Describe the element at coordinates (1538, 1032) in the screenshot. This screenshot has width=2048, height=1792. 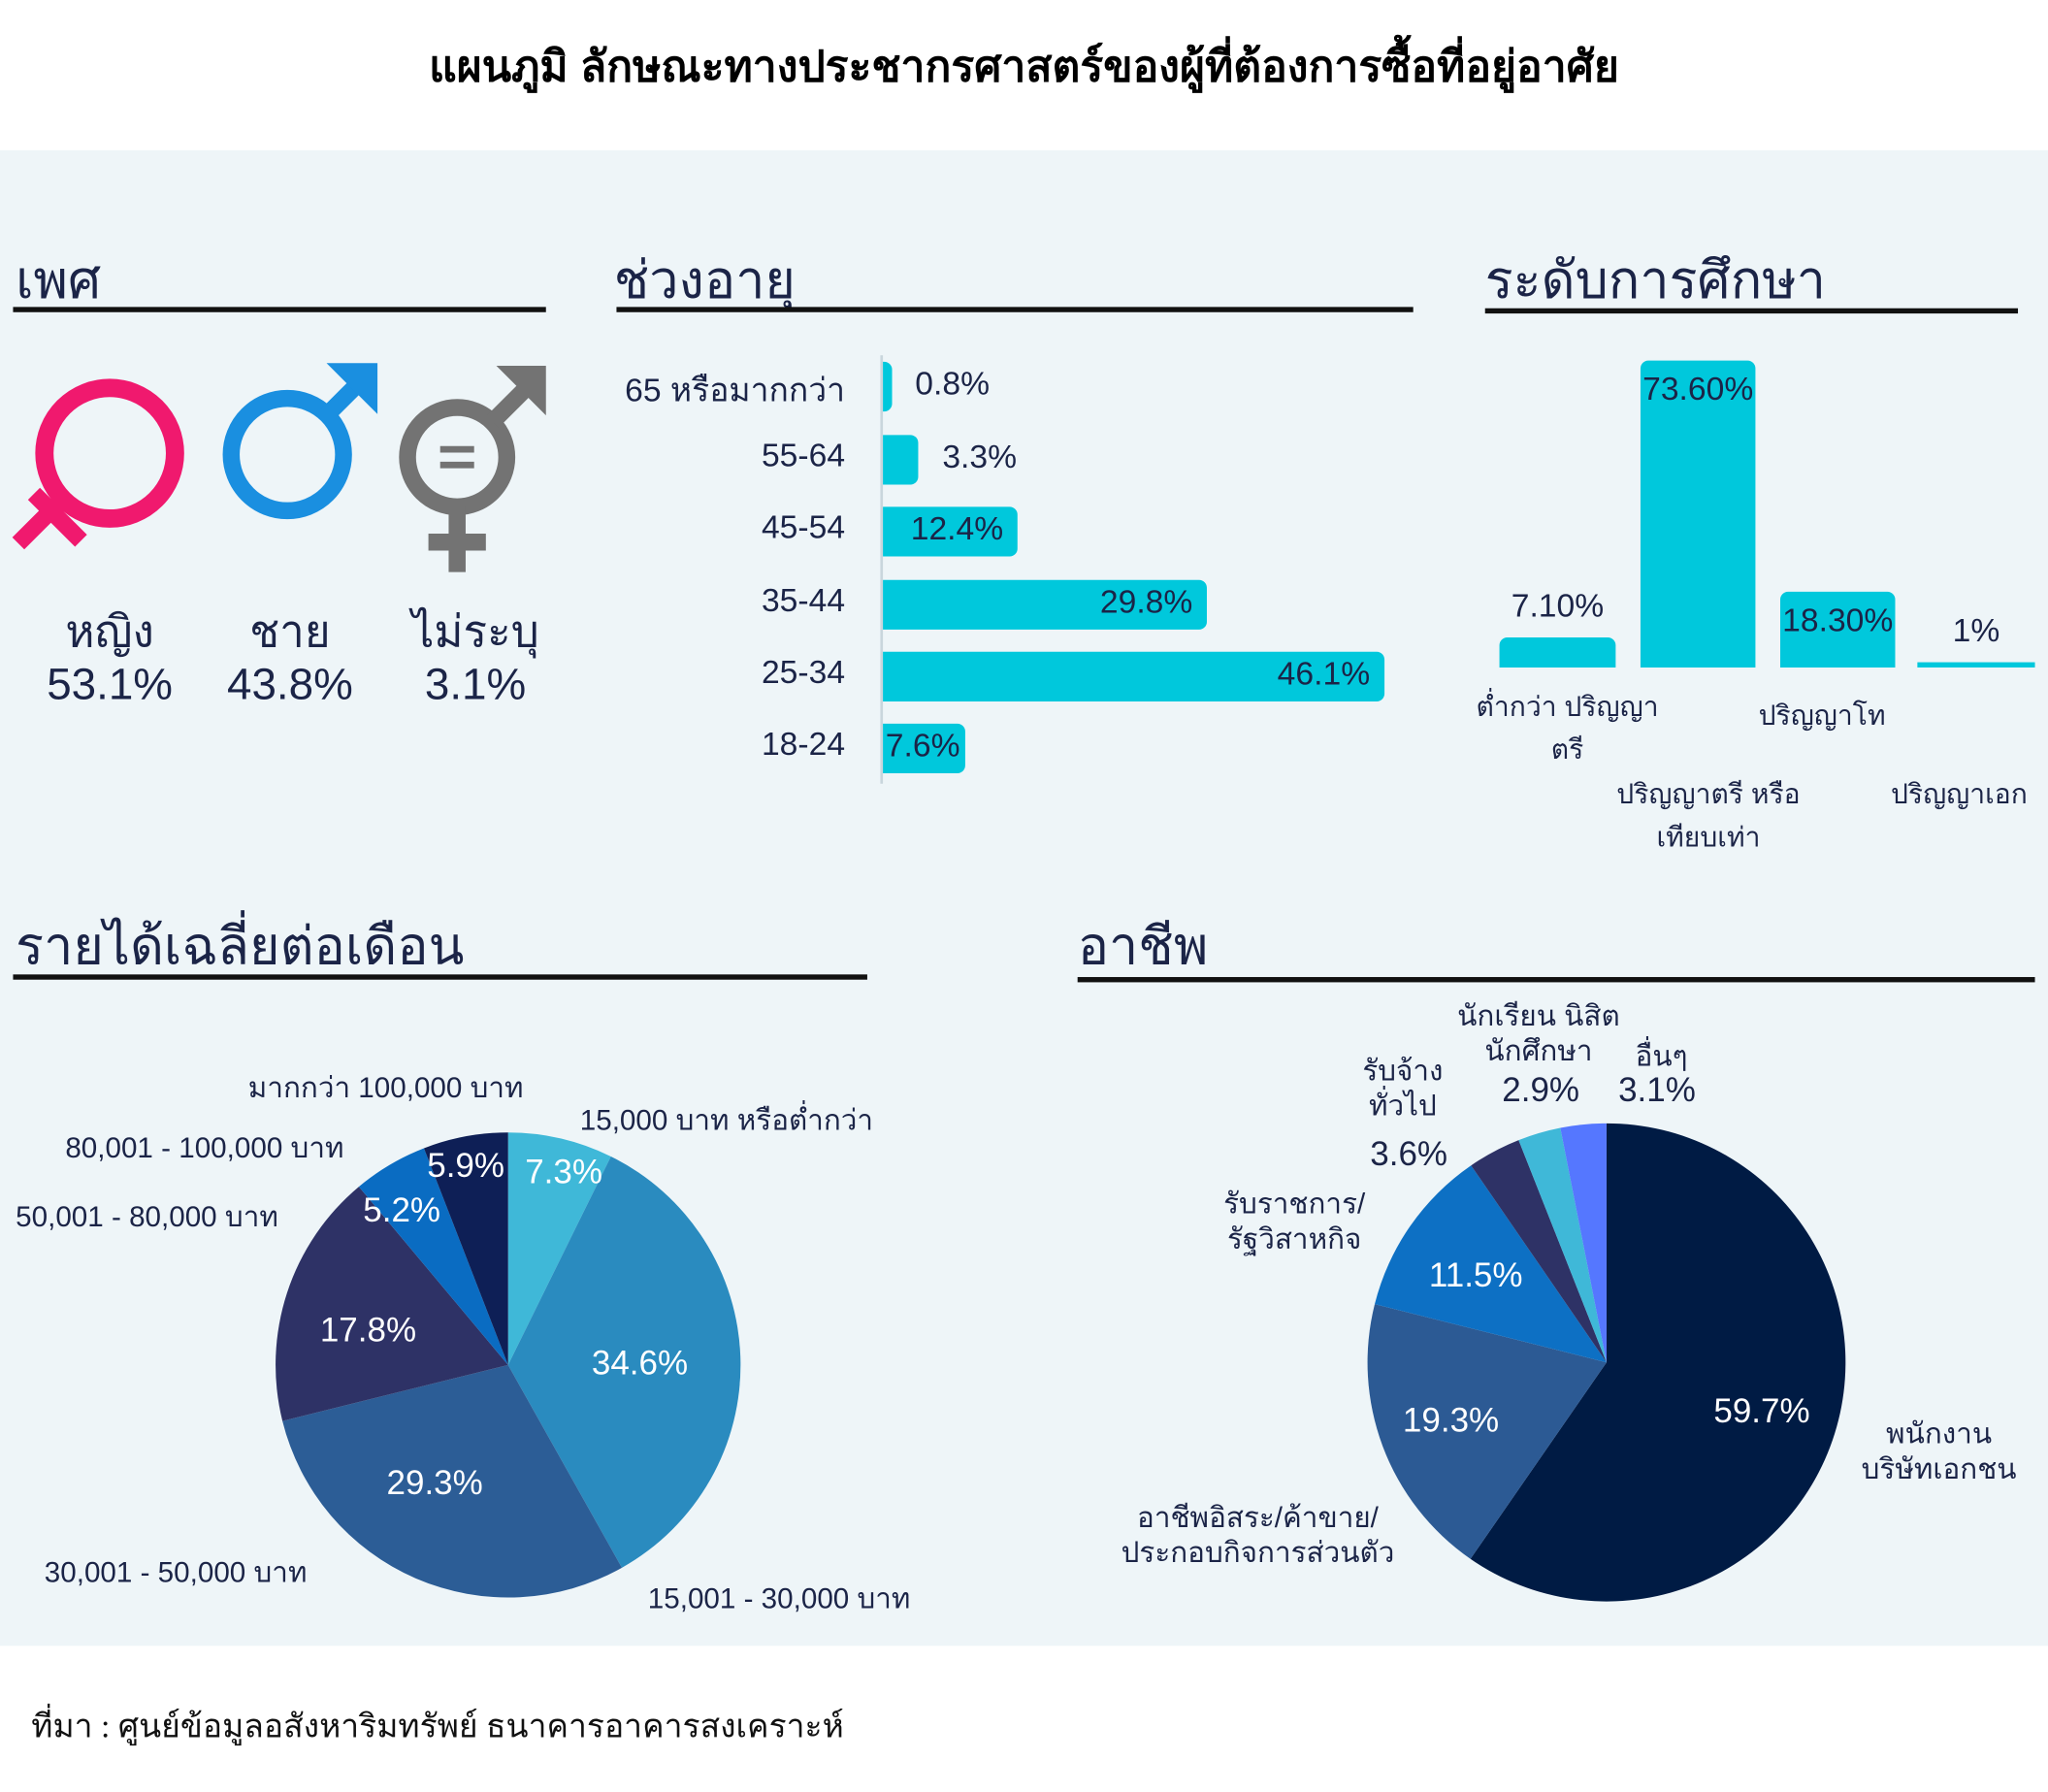
I see `occupation-category-label: นักเรียน นิสิต นักศึกษา` at that location.